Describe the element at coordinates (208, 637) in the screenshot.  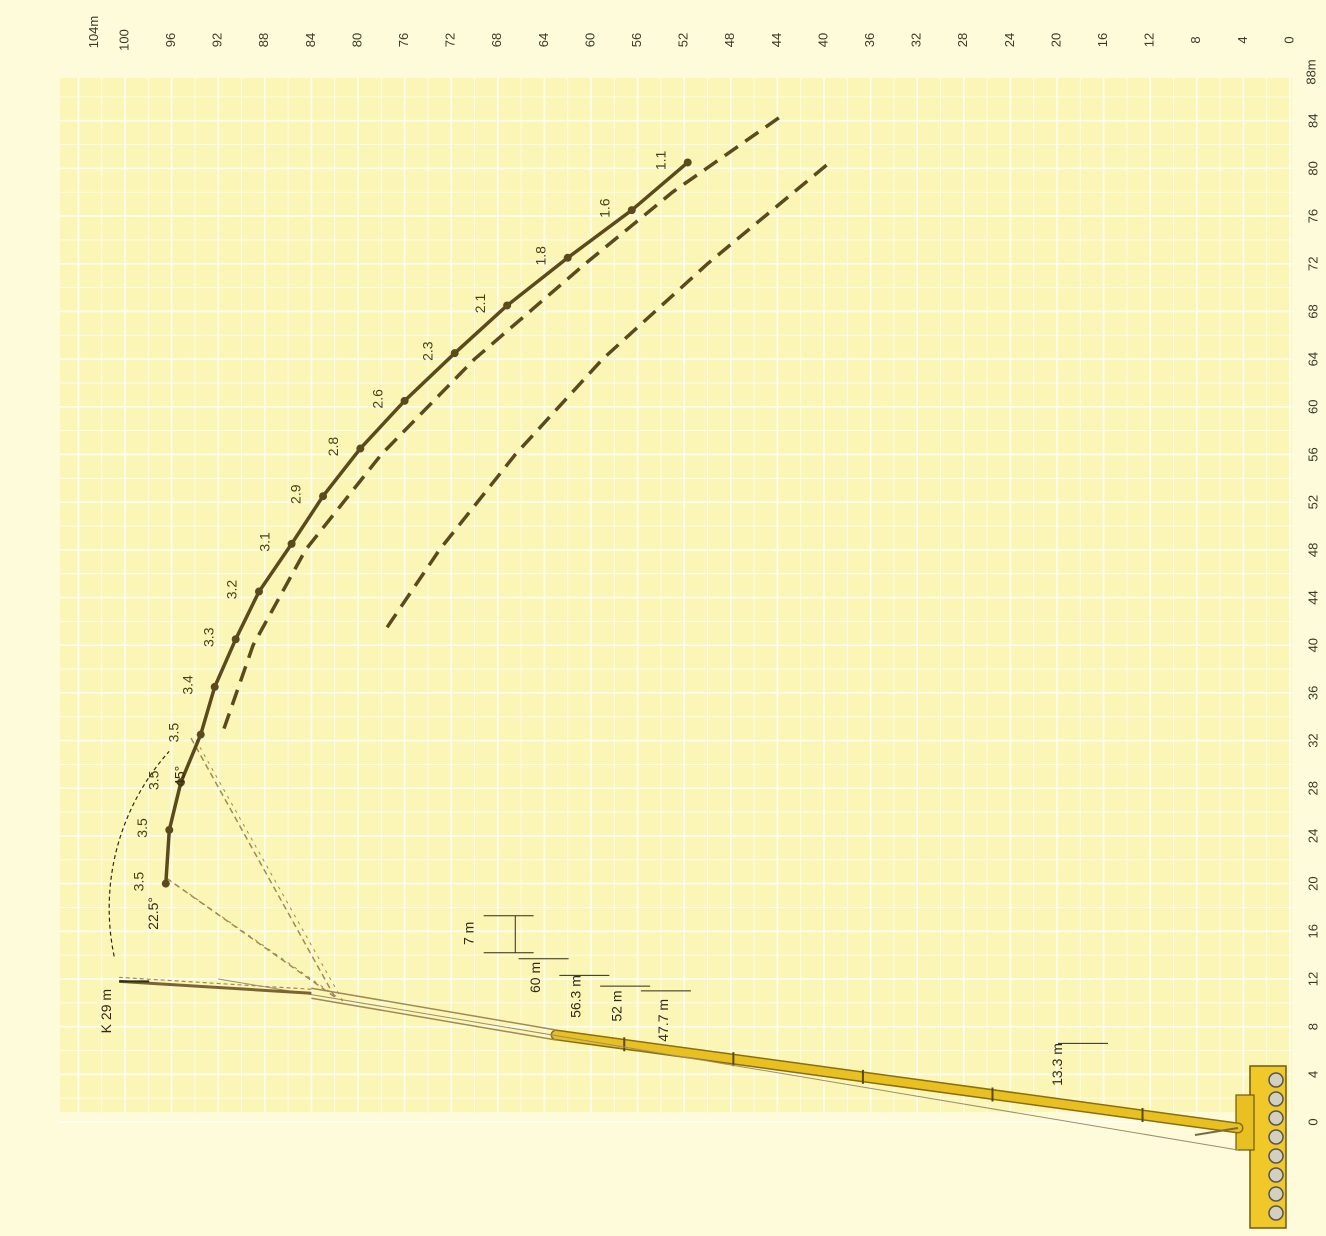
I see `load-label: 3.3` at that location.